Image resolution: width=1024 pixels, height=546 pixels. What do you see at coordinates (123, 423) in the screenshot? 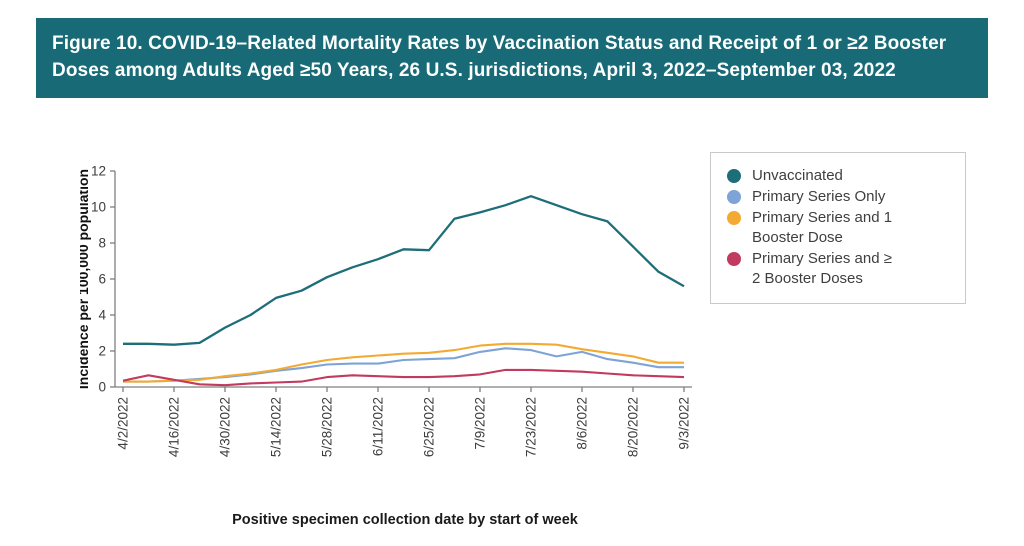
I see `x-tick-label: 4/2/2022` at bounding box center [123, 423].